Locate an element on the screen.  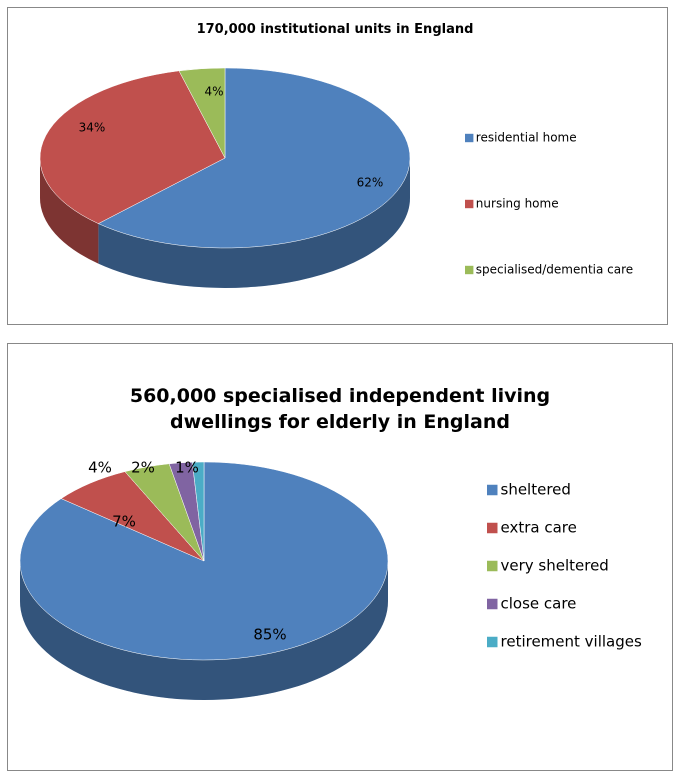
legend-label: residential home is located at coordinates (526, 138).